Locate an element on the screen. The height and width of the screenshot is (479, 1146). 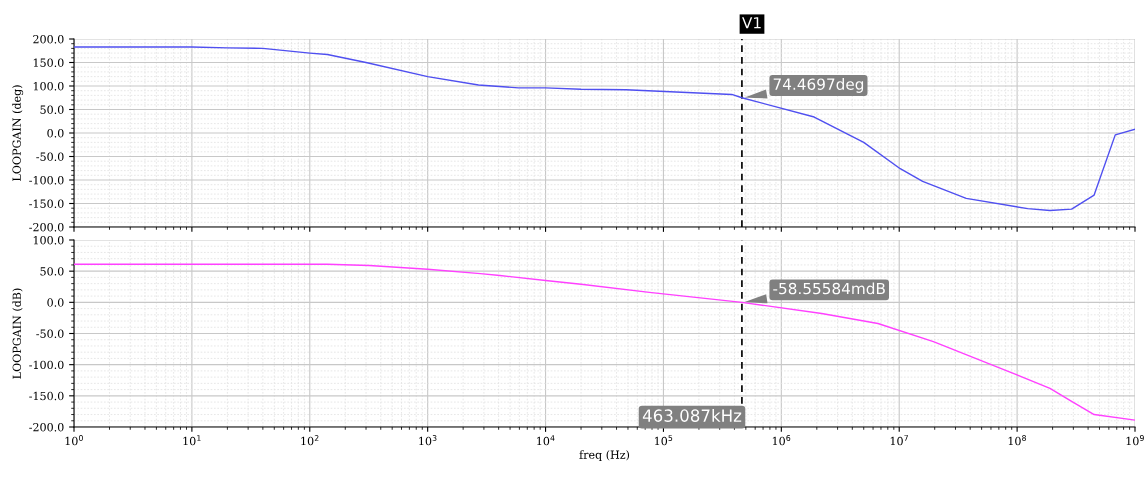
x-tick-label: 10$^{7}$ is located at coordinates (899, 440).